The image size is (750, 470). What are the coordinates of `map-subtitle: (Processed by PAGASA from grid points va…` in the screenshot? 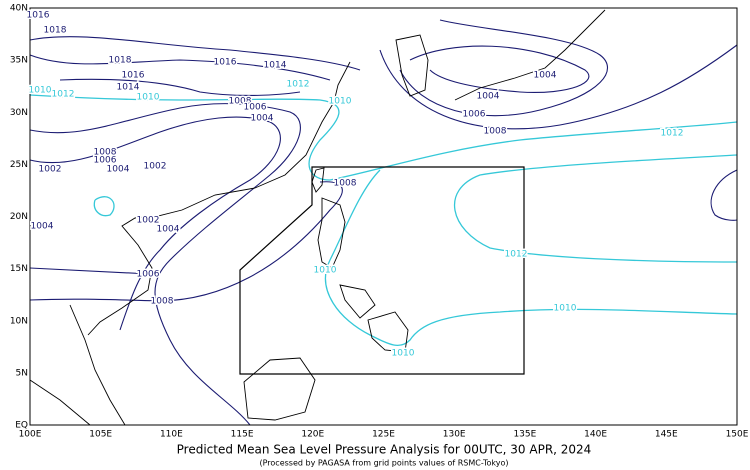 It's located at (383, 463).